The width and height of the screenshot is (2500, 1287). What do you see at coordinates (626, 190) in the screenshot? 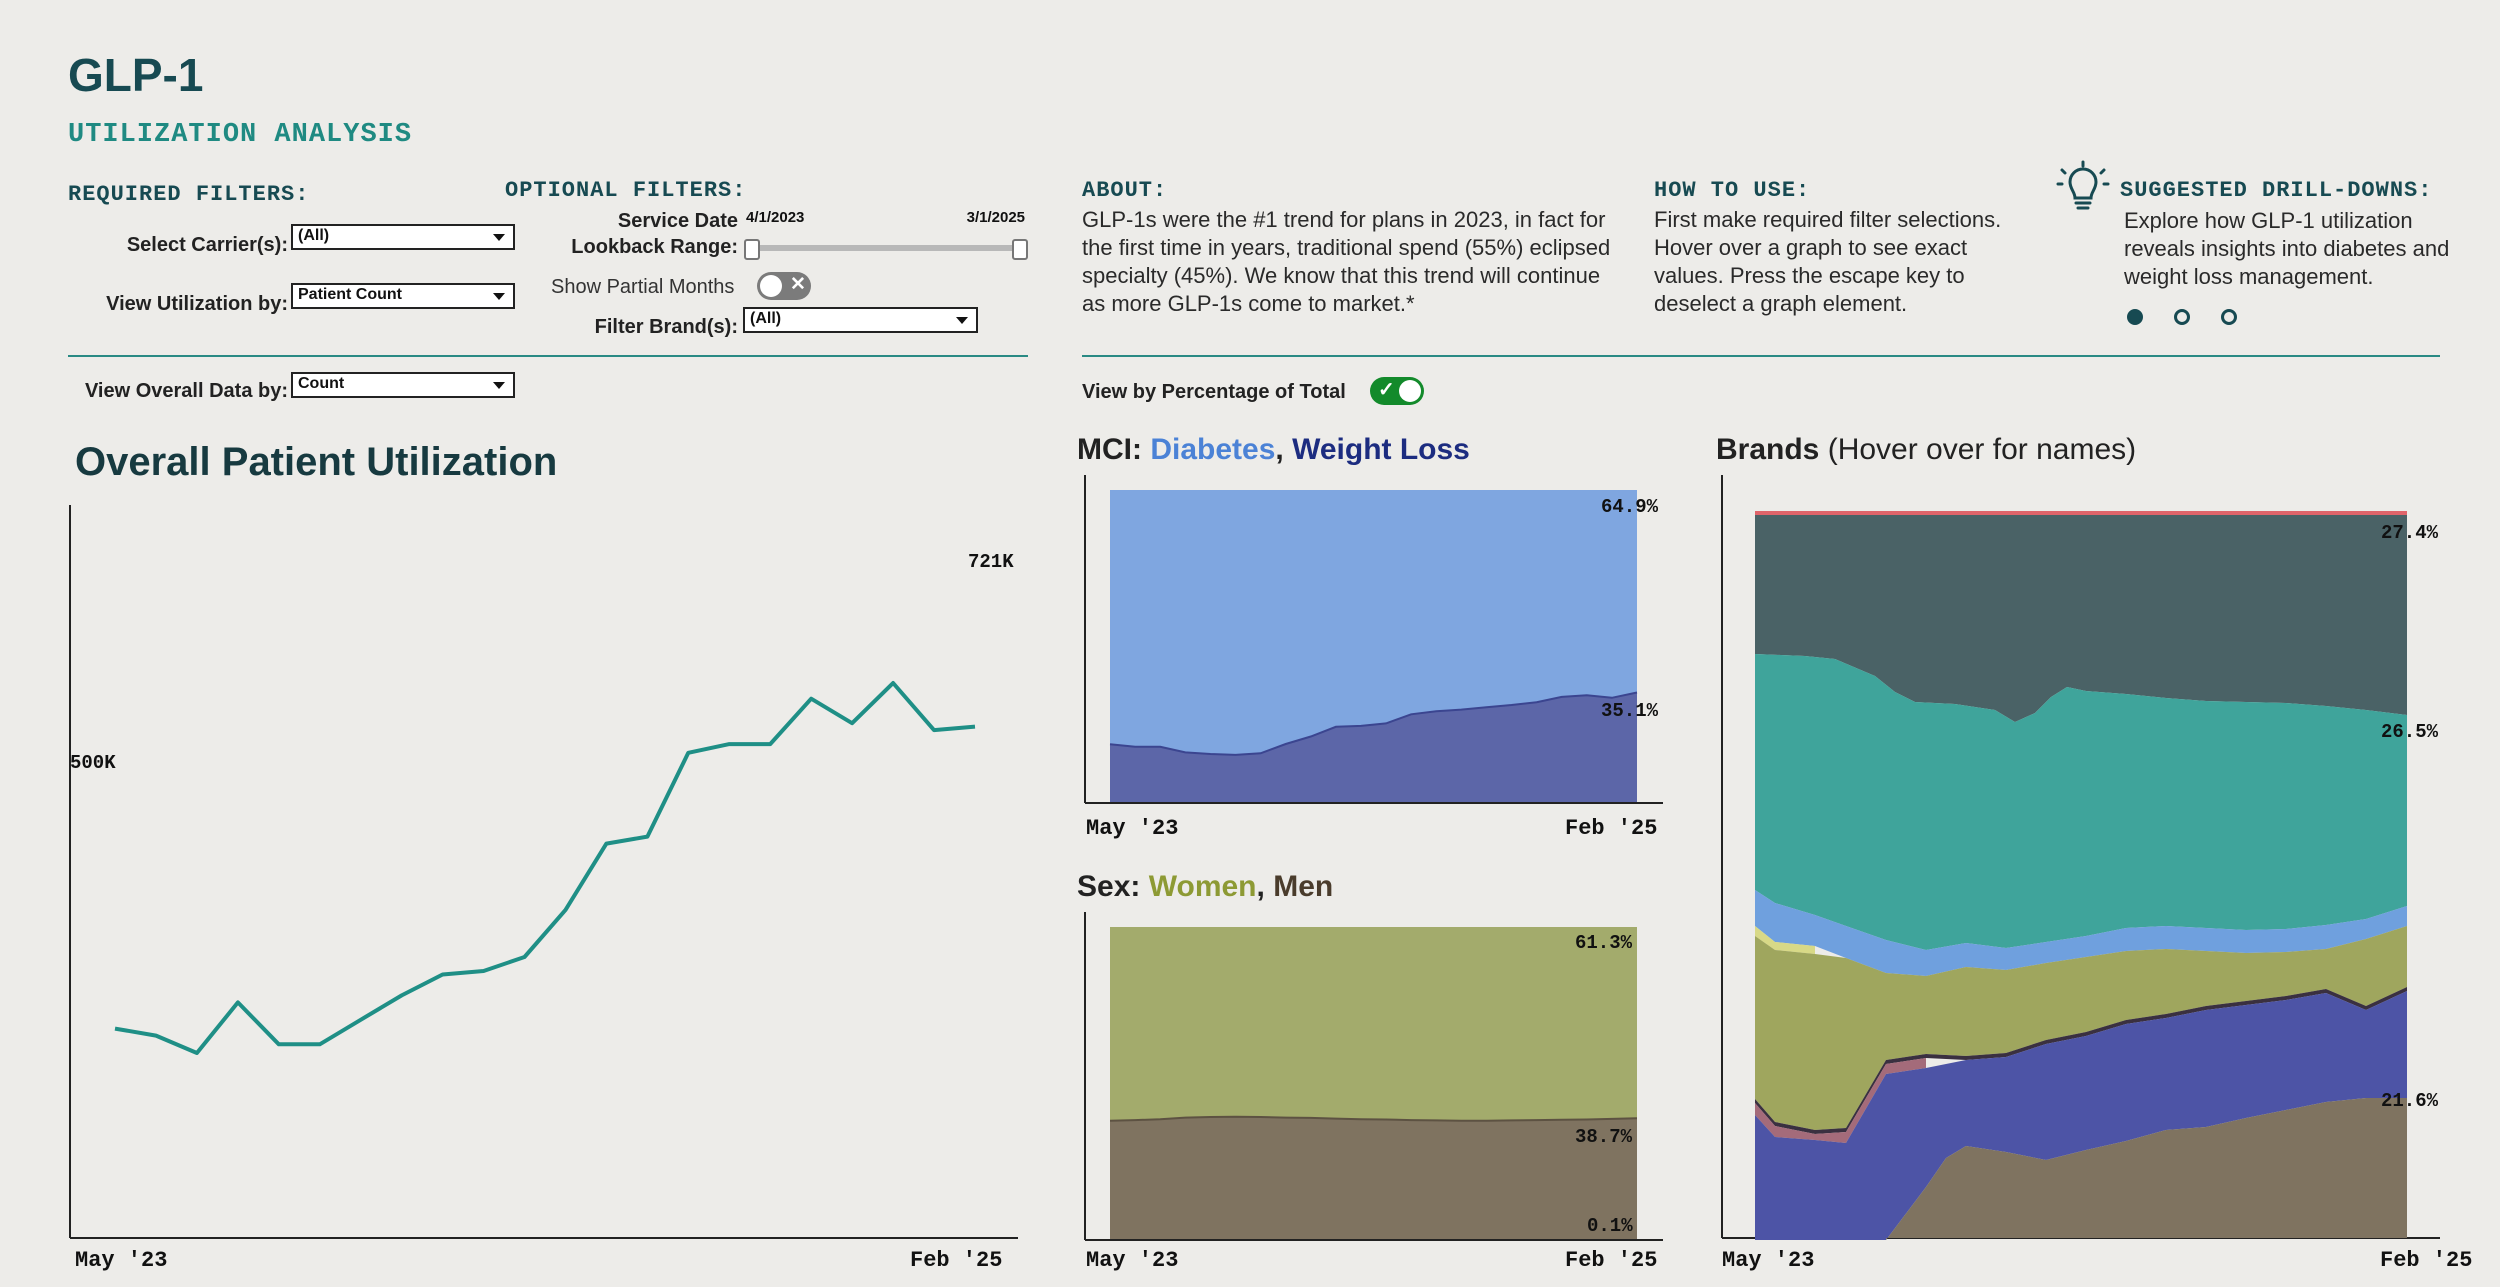
I see `optional-filters-heading: OPTIONAL FILTERS:` at bounding box center [626, 190].